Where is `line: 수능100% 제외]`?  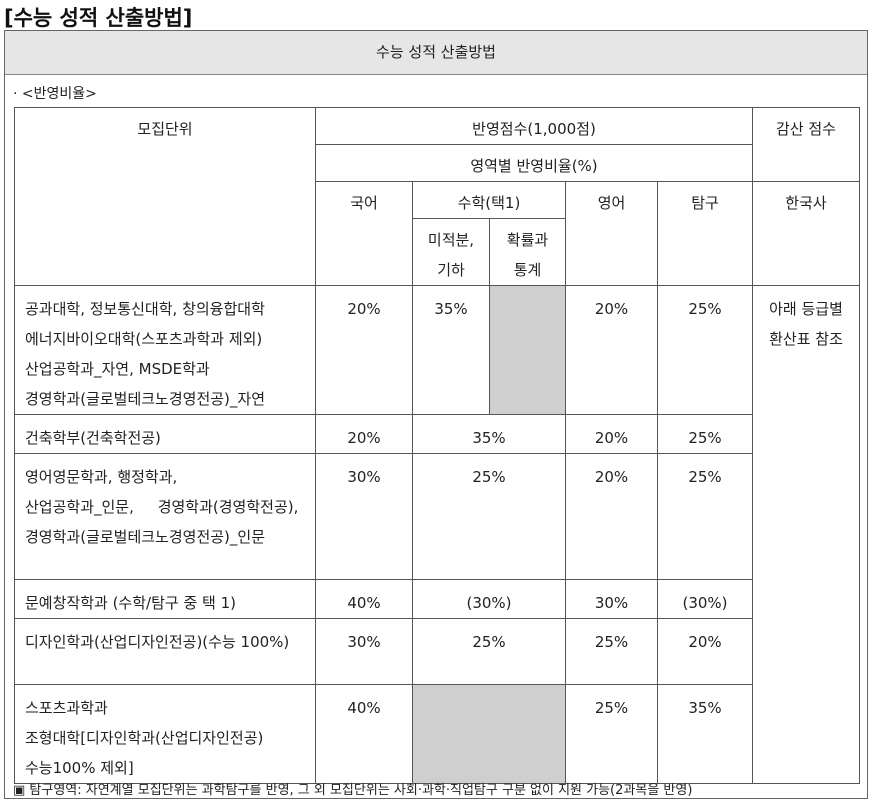
line: 수능100% 제외] is located at coordinates (79, 768).